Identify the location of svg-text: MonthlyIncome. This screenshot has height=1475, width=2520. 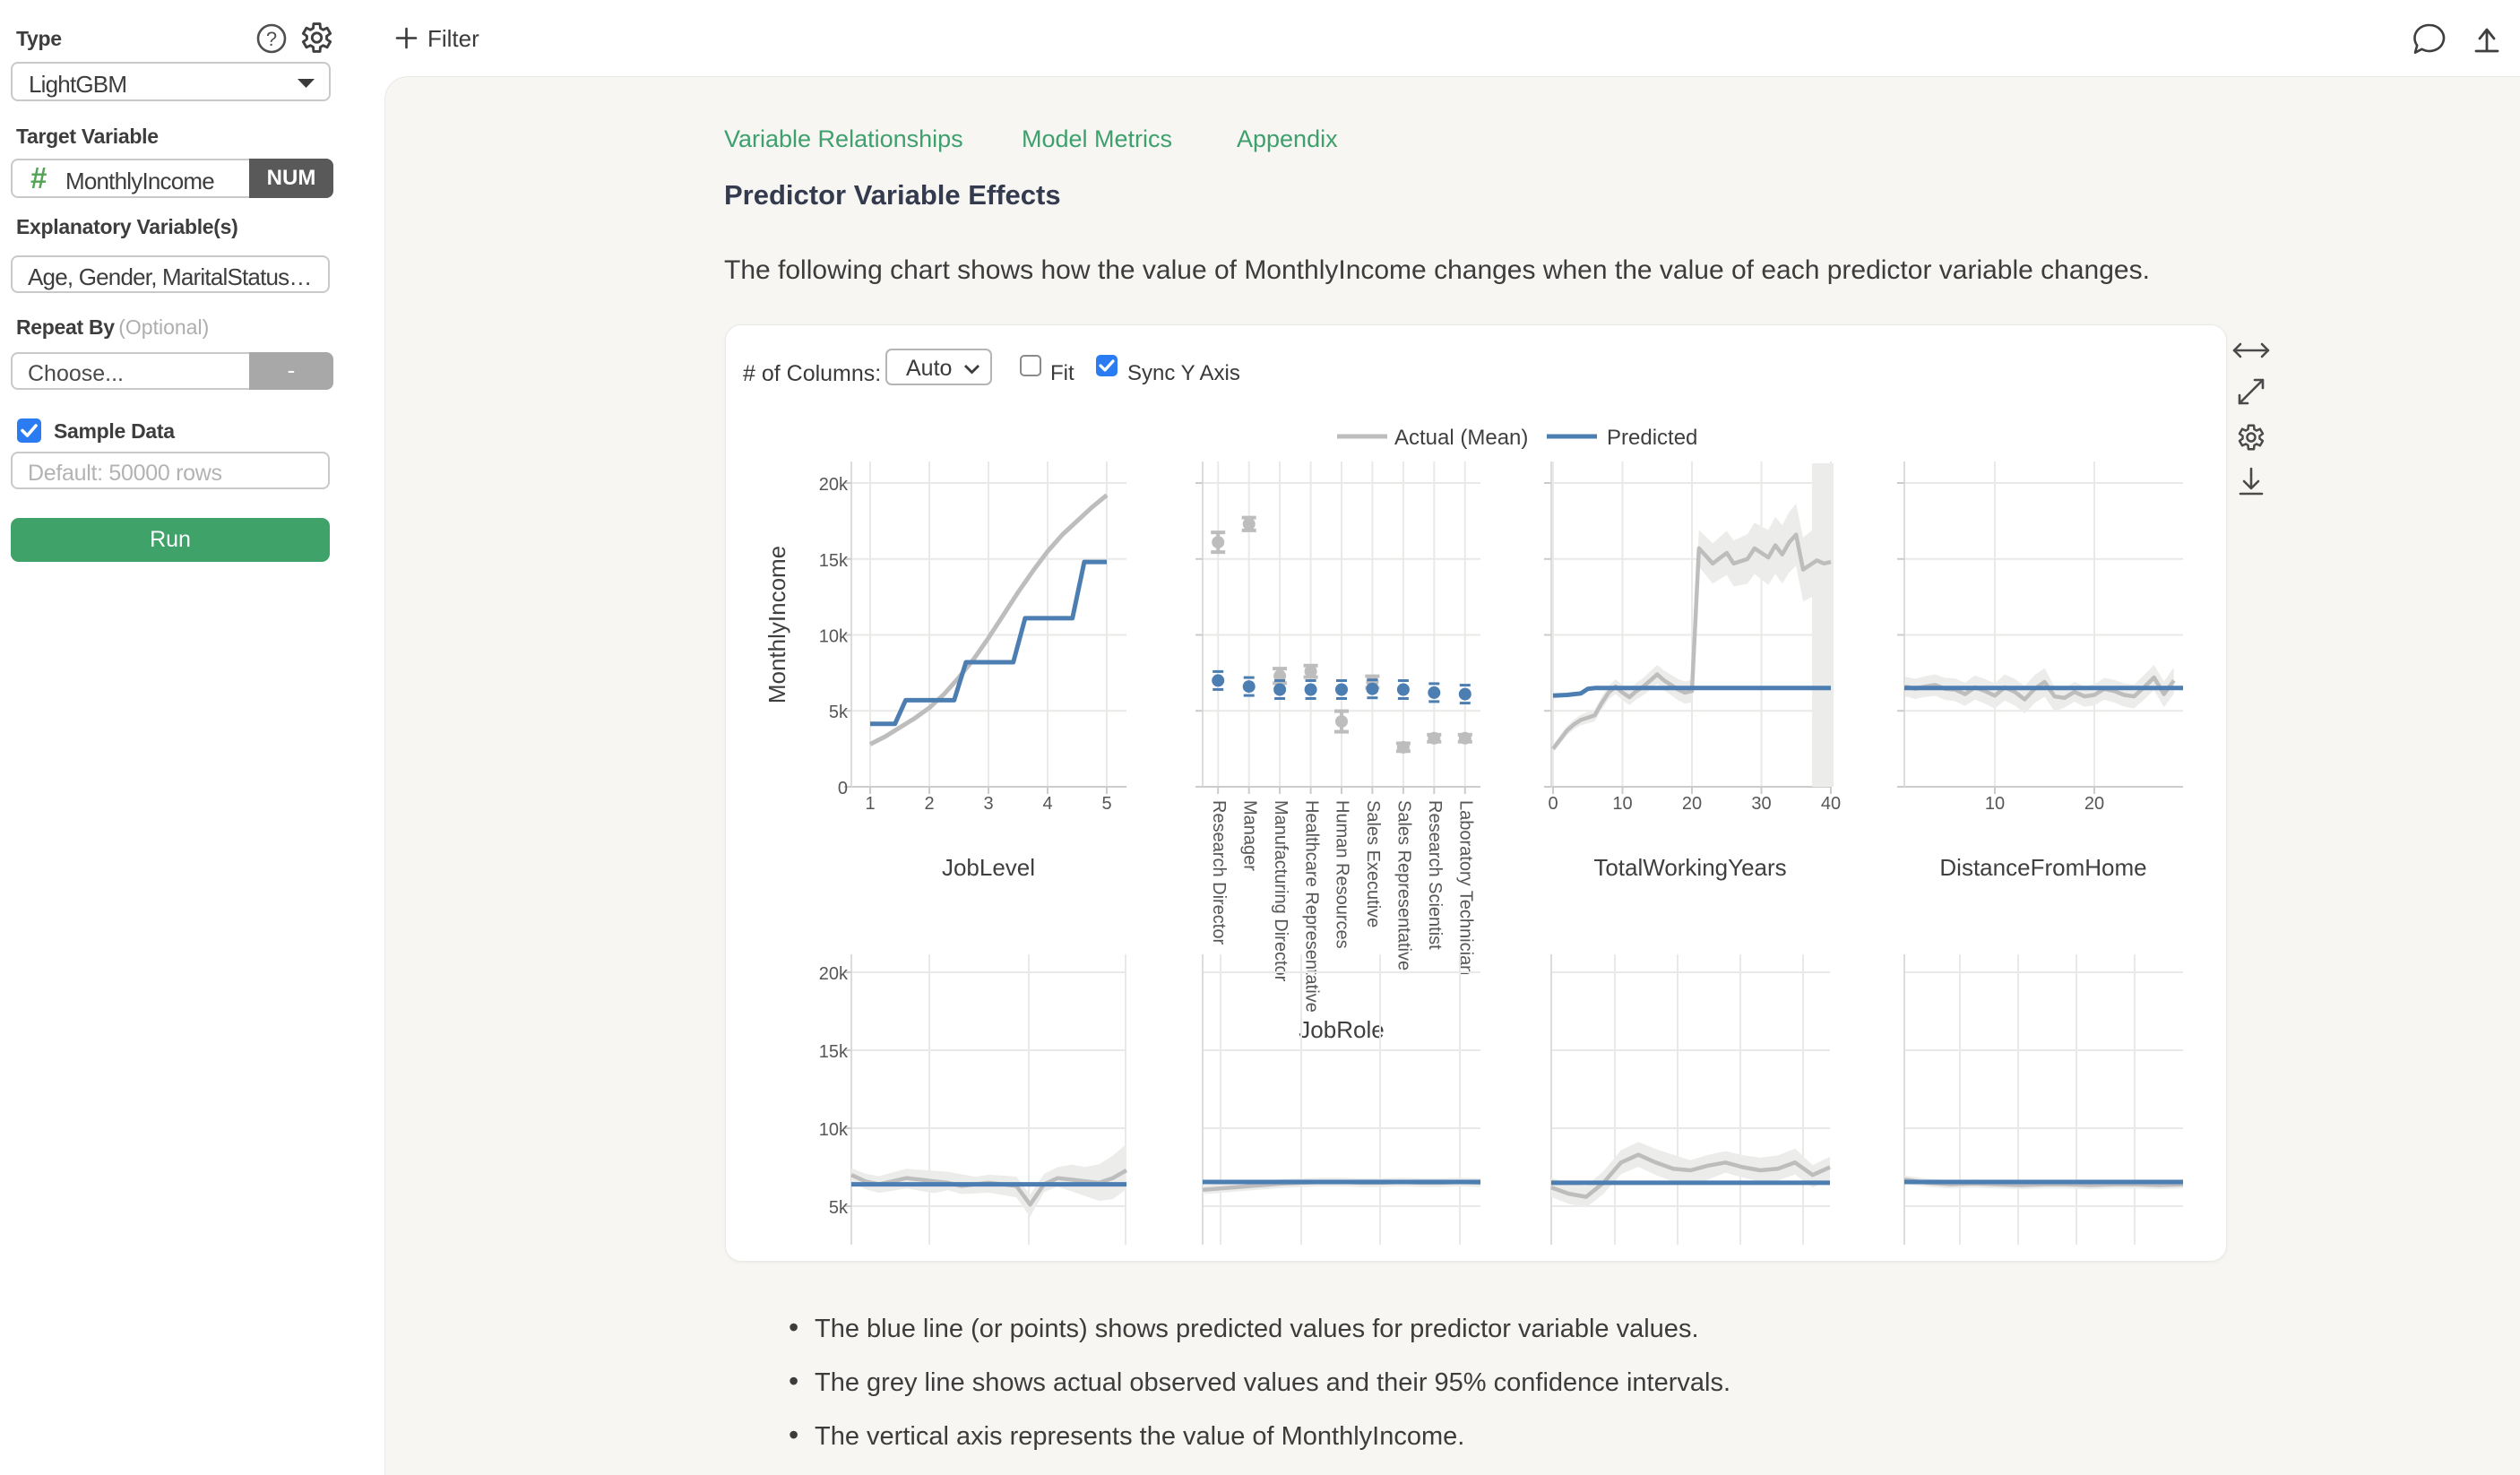
(777, 624).